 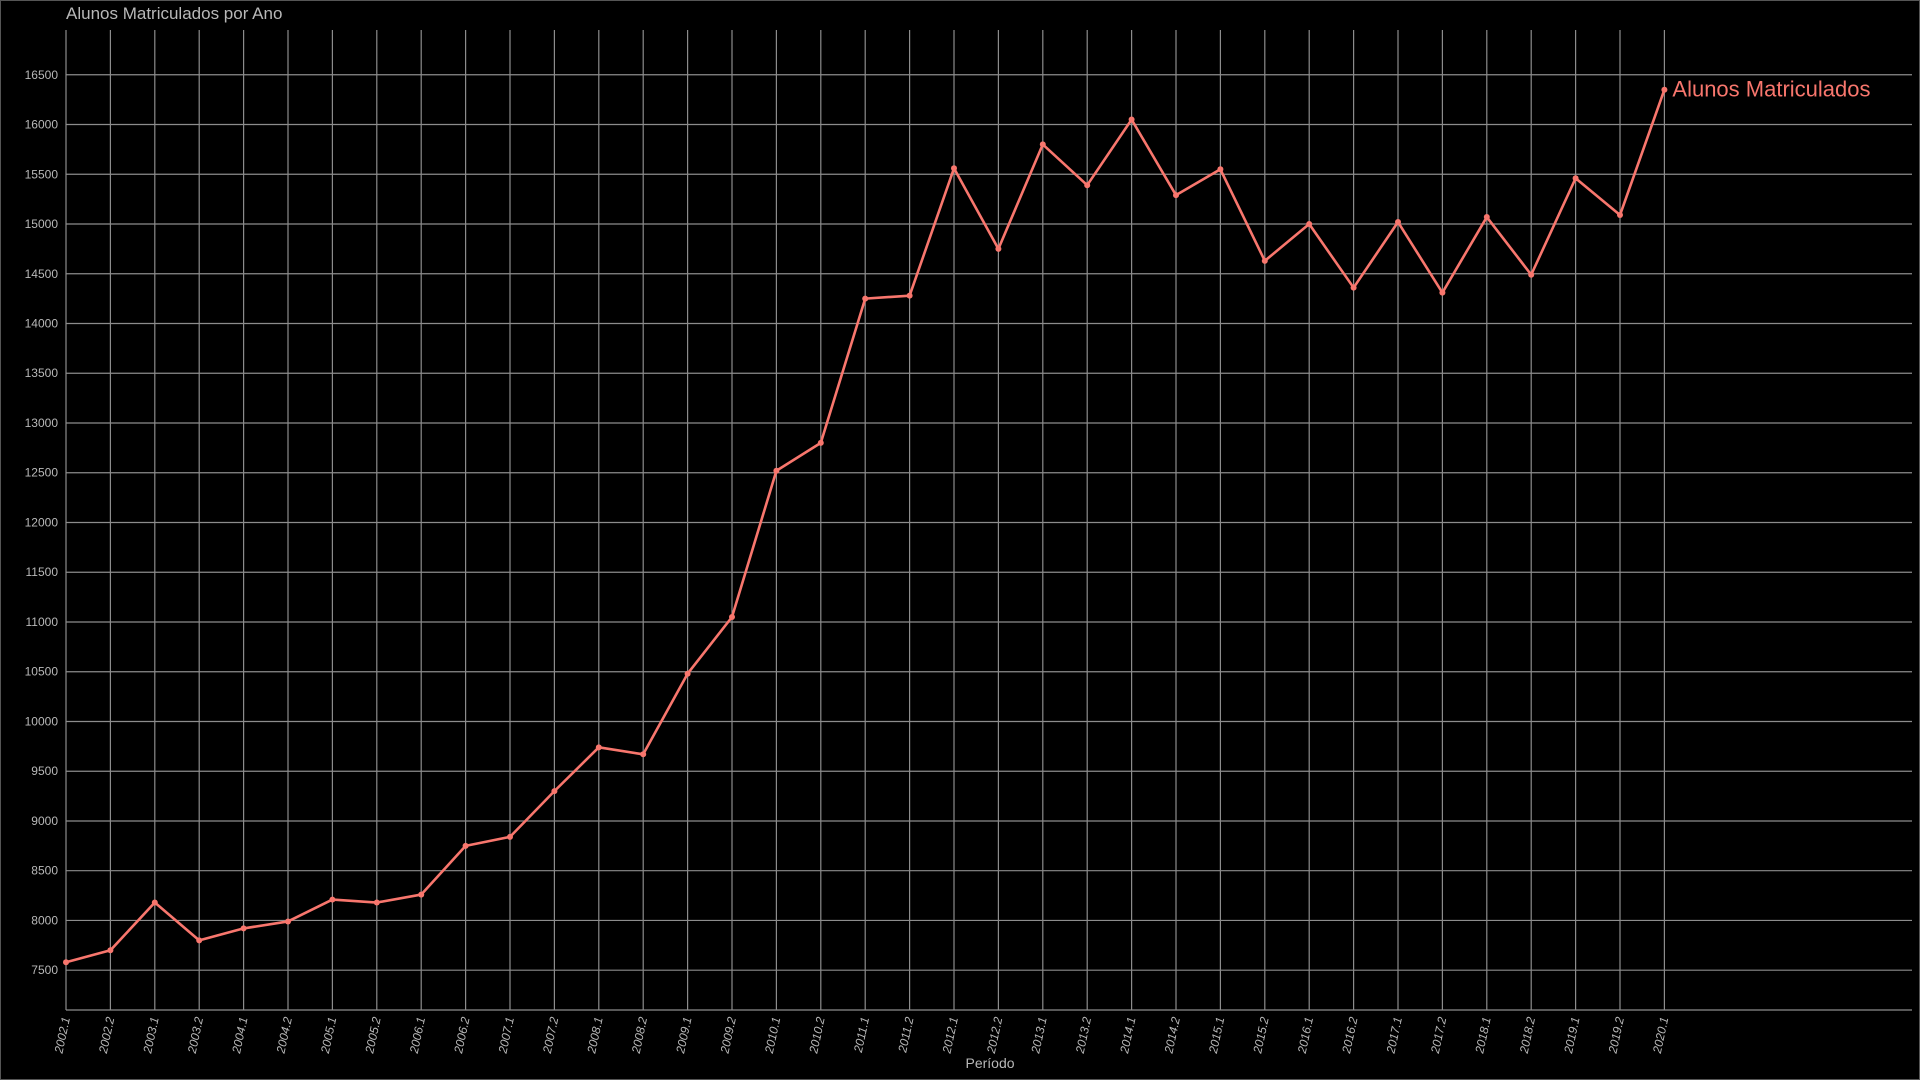 What do you see at coordinates (1661, 1036) in the screenshot?
I see `x-tick-label: 2020.1` at bounding box center [1661, 1036].